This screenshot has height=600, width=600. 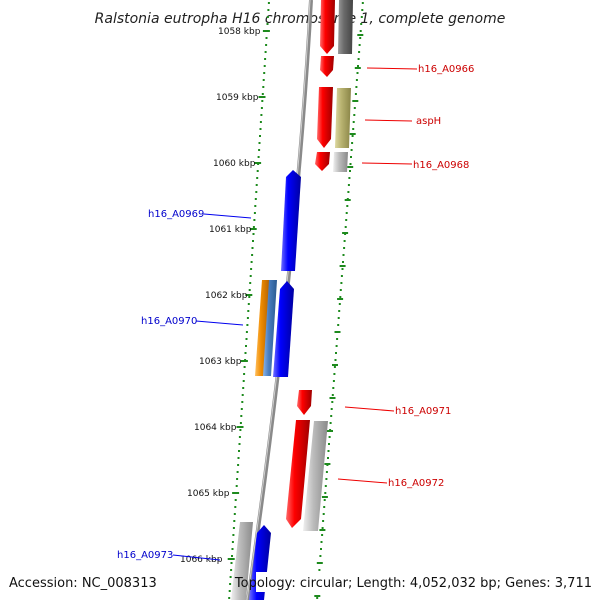 What do you see at coordinates (230, 230) in the screenshot?
I see `kbp-label: 1061 kbp` at bounding box center [230, 230].